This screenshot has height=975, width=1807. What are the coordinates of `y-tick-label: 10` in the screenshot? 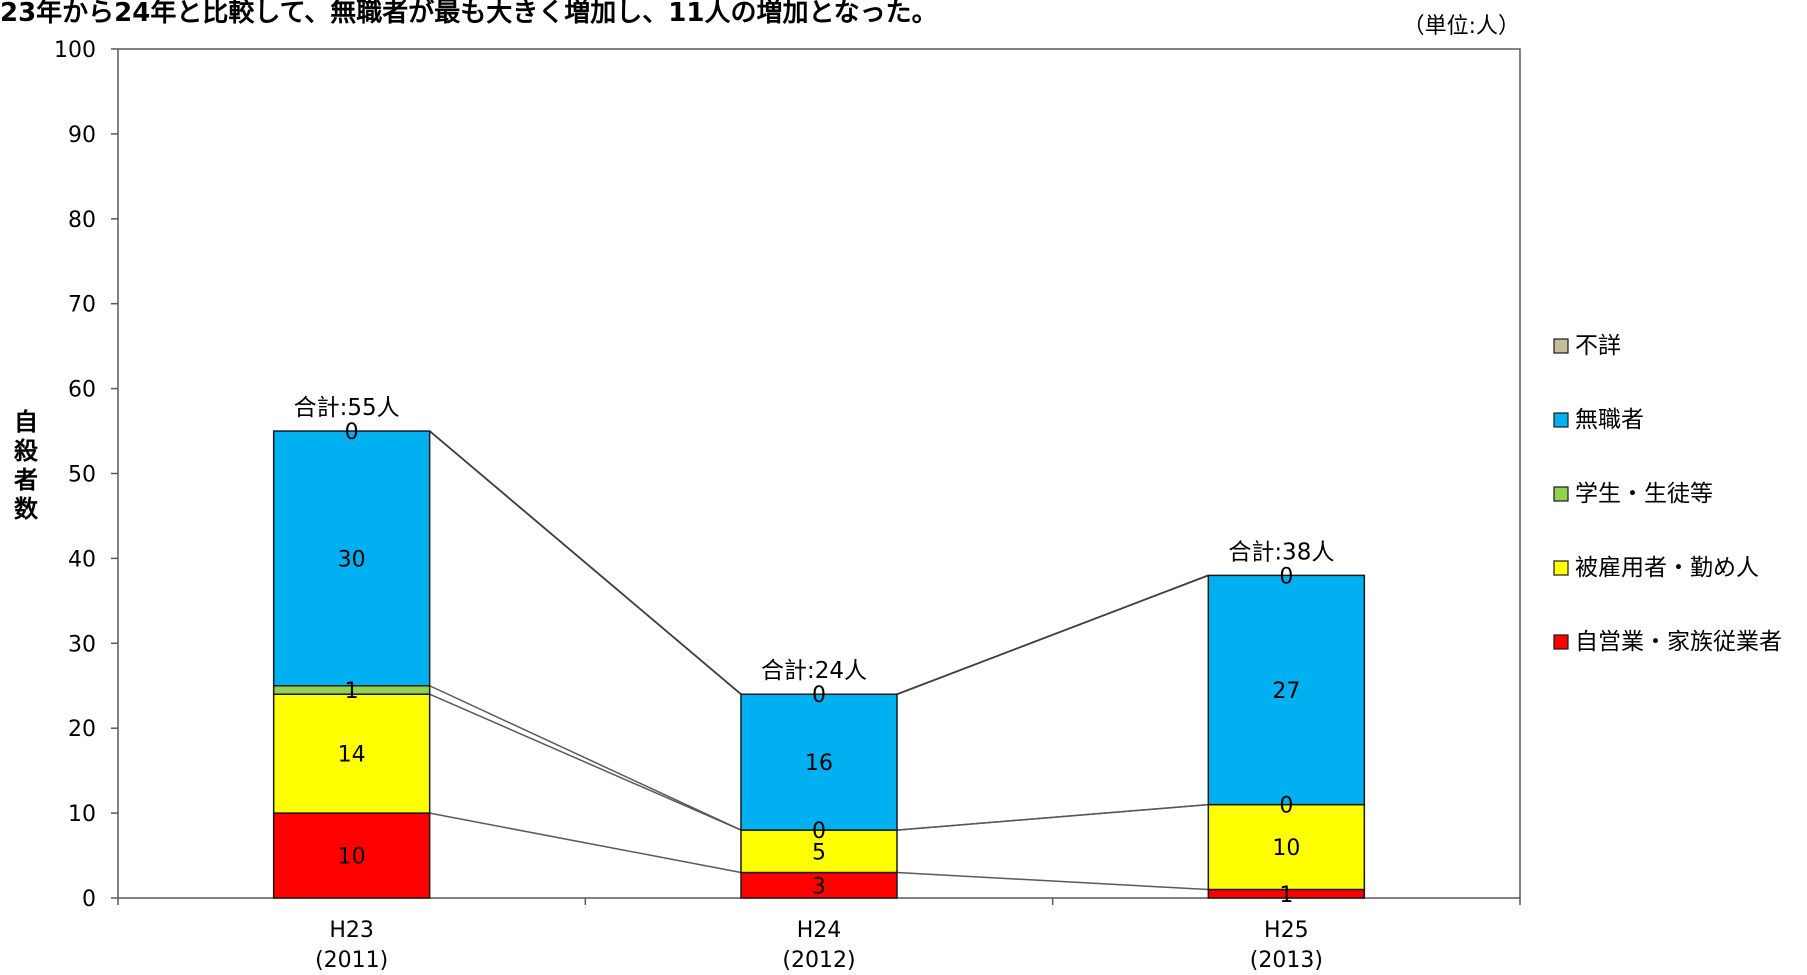 It's located at (82, 814).